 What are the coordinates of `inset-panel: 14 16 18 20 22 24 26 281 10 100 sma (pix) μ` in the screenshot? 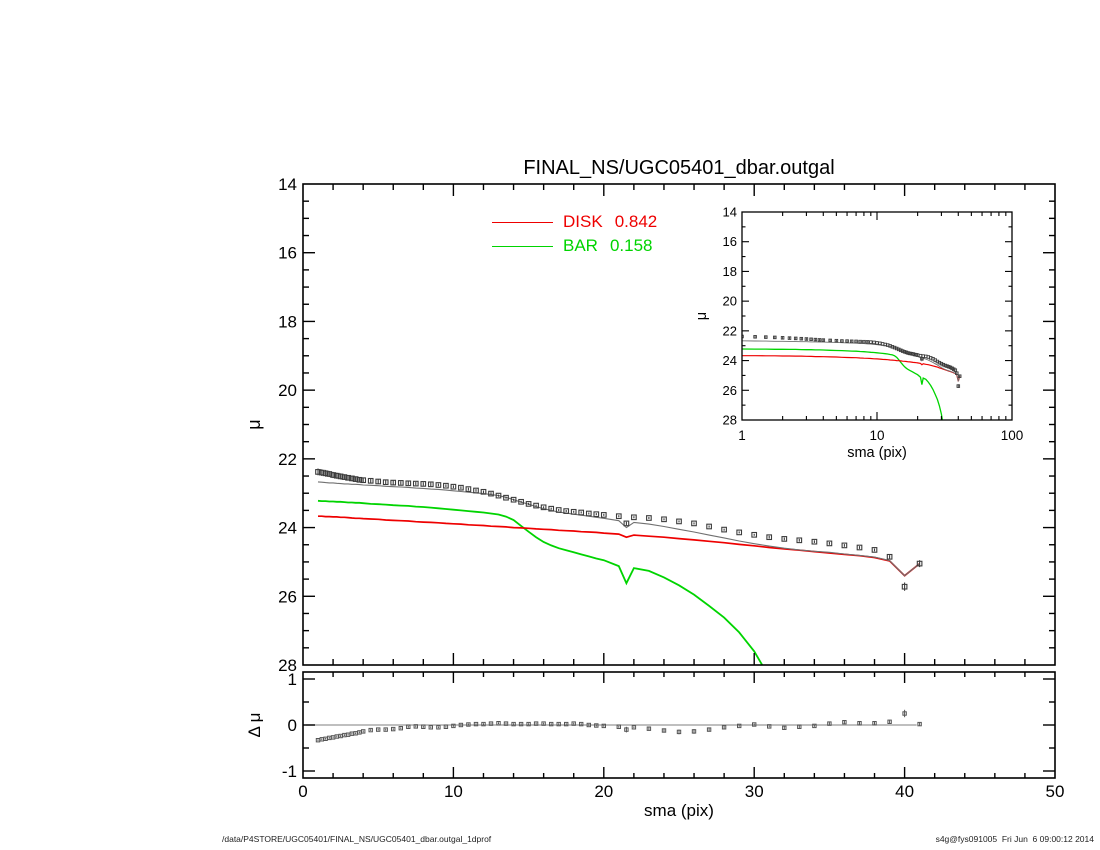 It's located at (858, 333).